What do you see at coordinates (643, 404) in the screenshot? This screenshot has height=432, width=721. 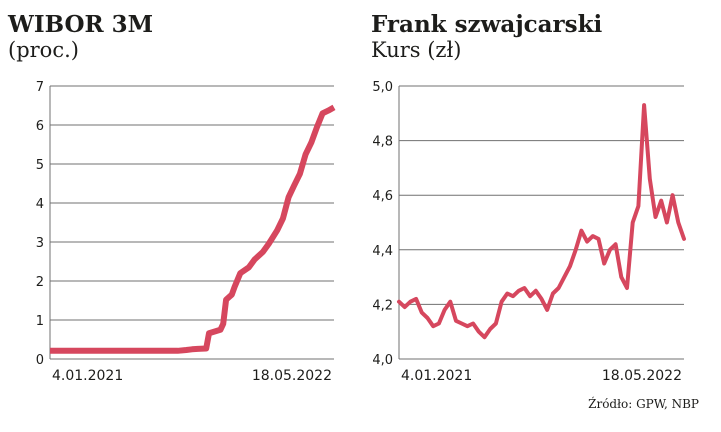 I see `source-note: Źródło: GPW, NBP` at bounding box center [643, 404].